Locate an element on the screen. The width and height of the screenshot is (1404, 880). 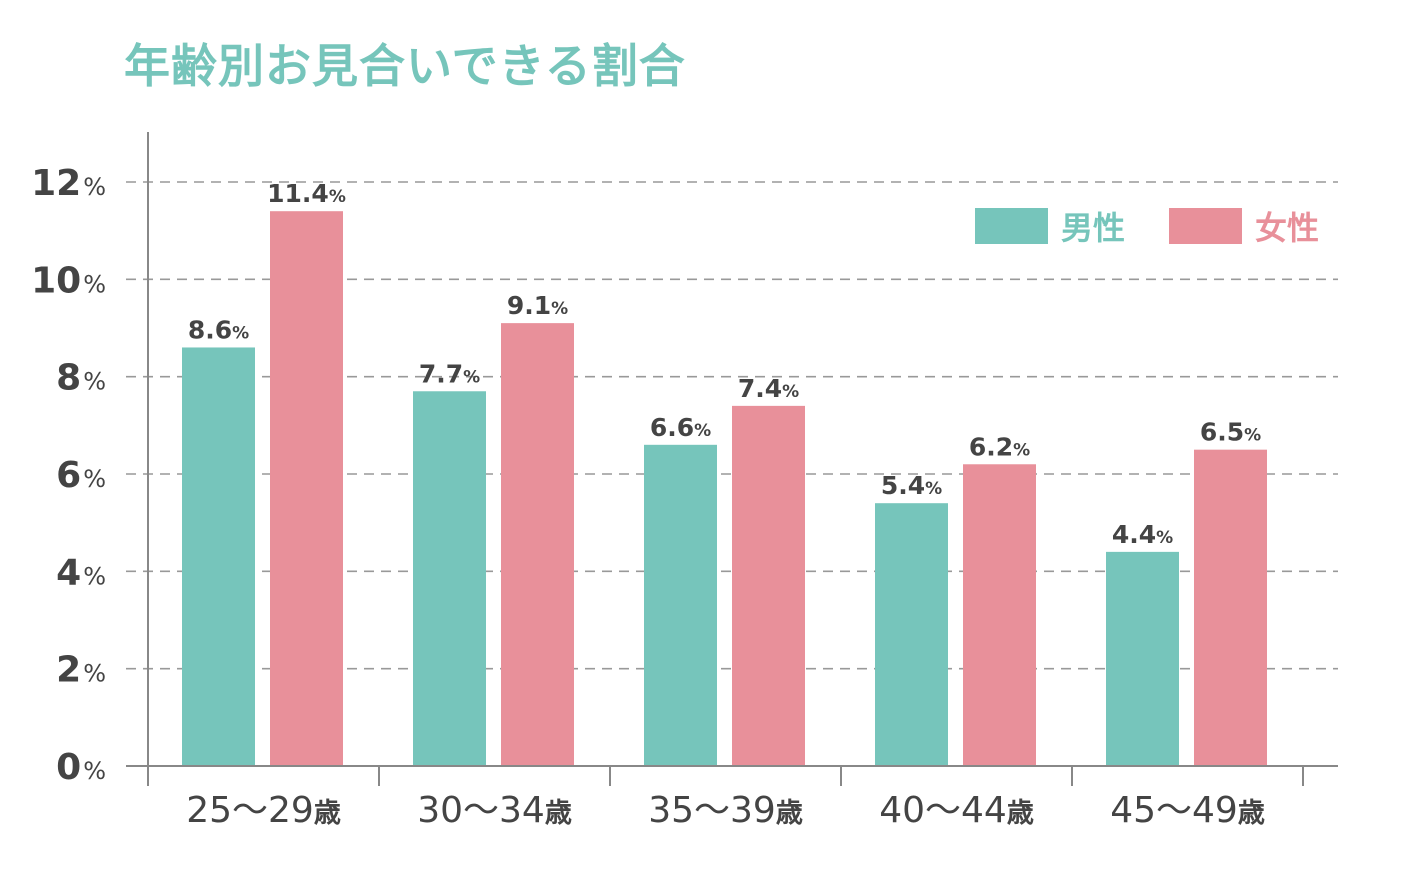
data-label: 8.6% is located at coordinates (218, 329).